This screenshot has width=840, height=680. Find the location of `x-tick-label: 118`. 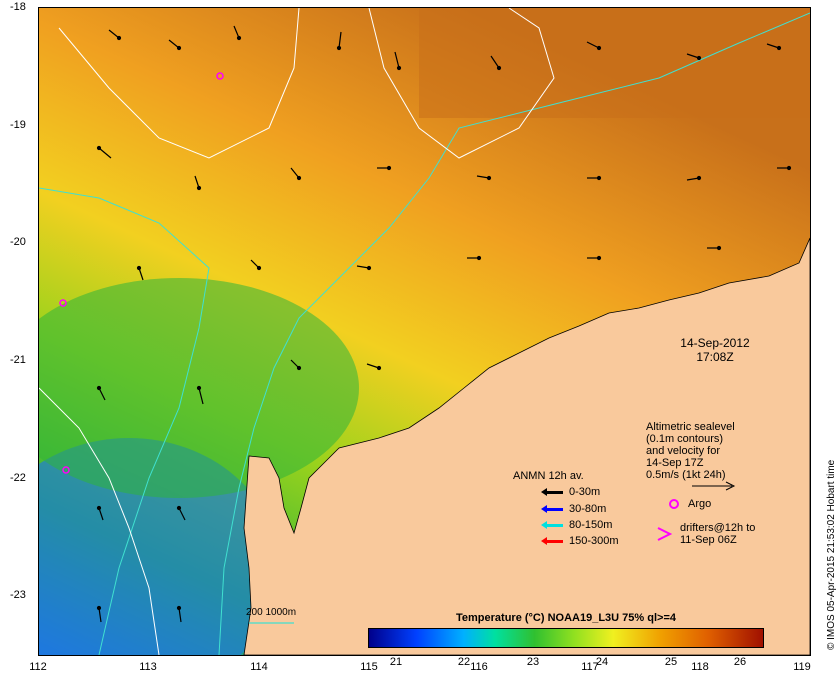

x-tick-label: 118 is located at coordinates (700, 667).